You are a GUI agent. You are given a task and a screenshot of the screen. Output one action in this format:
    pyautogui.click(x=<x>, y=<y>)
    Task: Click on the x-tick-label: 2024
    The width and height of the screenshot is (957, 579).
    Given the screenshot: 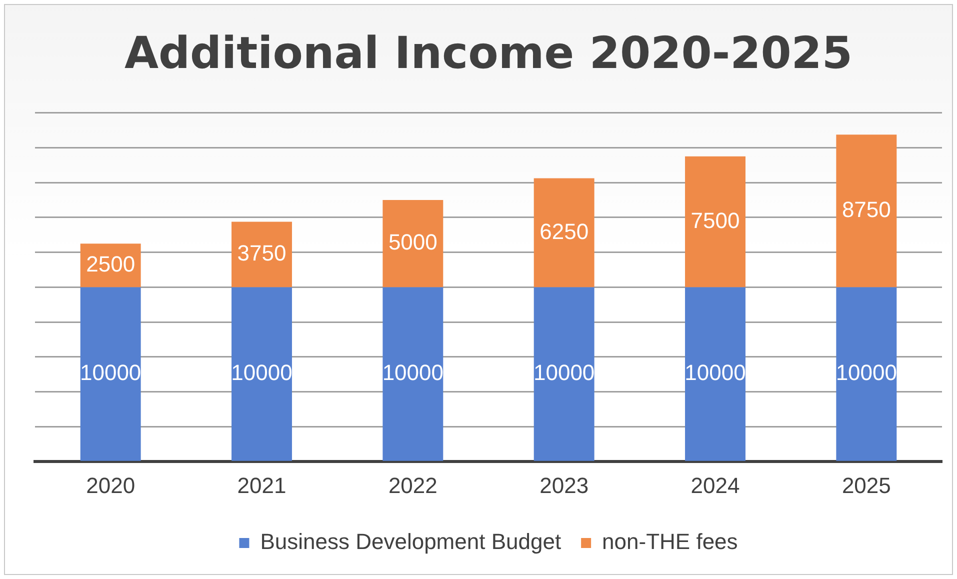 What is the action you would take?
    pyautogui.click(x=715, y=485)
    